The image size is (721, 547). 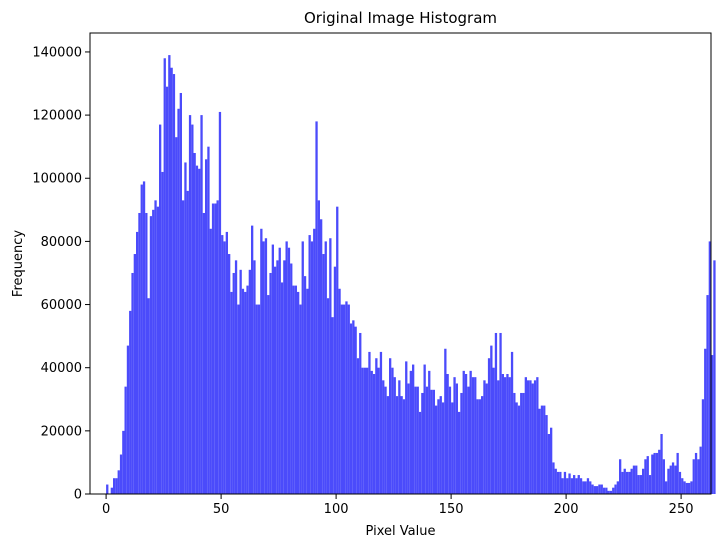 I want to click on chart-title: Original Image Histogram, so click(x=400, y=18).